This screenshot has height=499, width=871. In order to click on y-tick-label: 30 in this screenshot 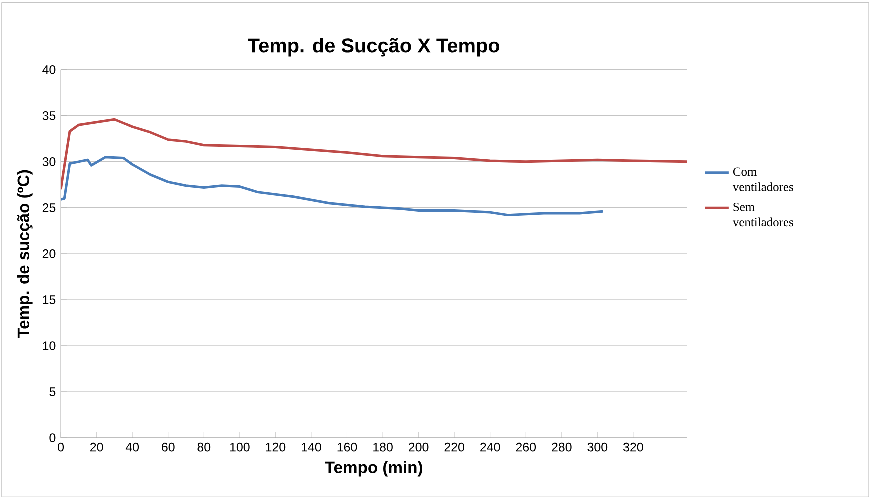, I will do `click(49, 161)`.